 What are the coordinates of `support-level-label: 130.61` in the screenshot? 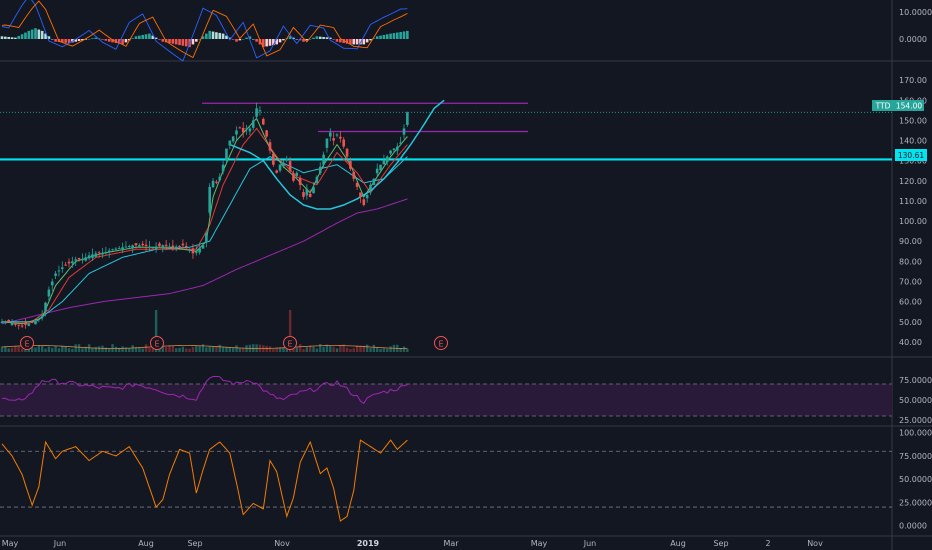 It's located at (911, 155).